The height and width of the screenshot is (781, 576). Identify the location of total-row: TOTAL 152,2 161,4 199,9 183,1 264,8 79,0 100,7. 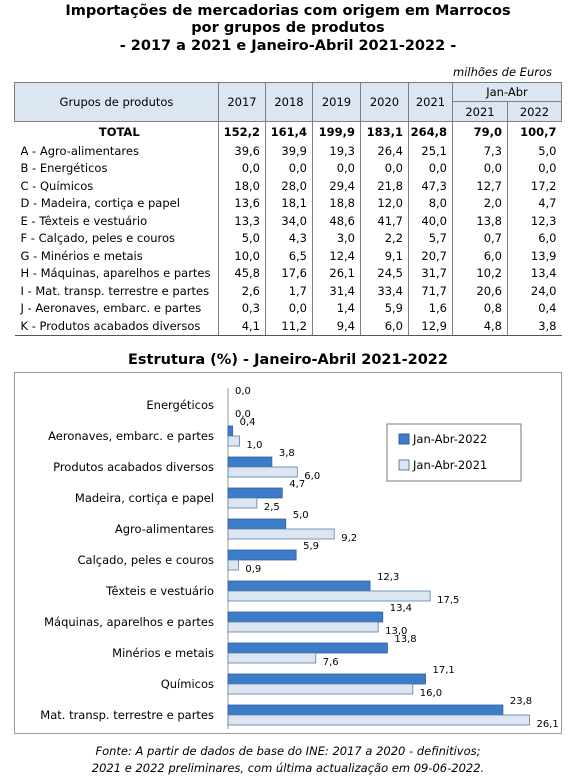
(288, 131).